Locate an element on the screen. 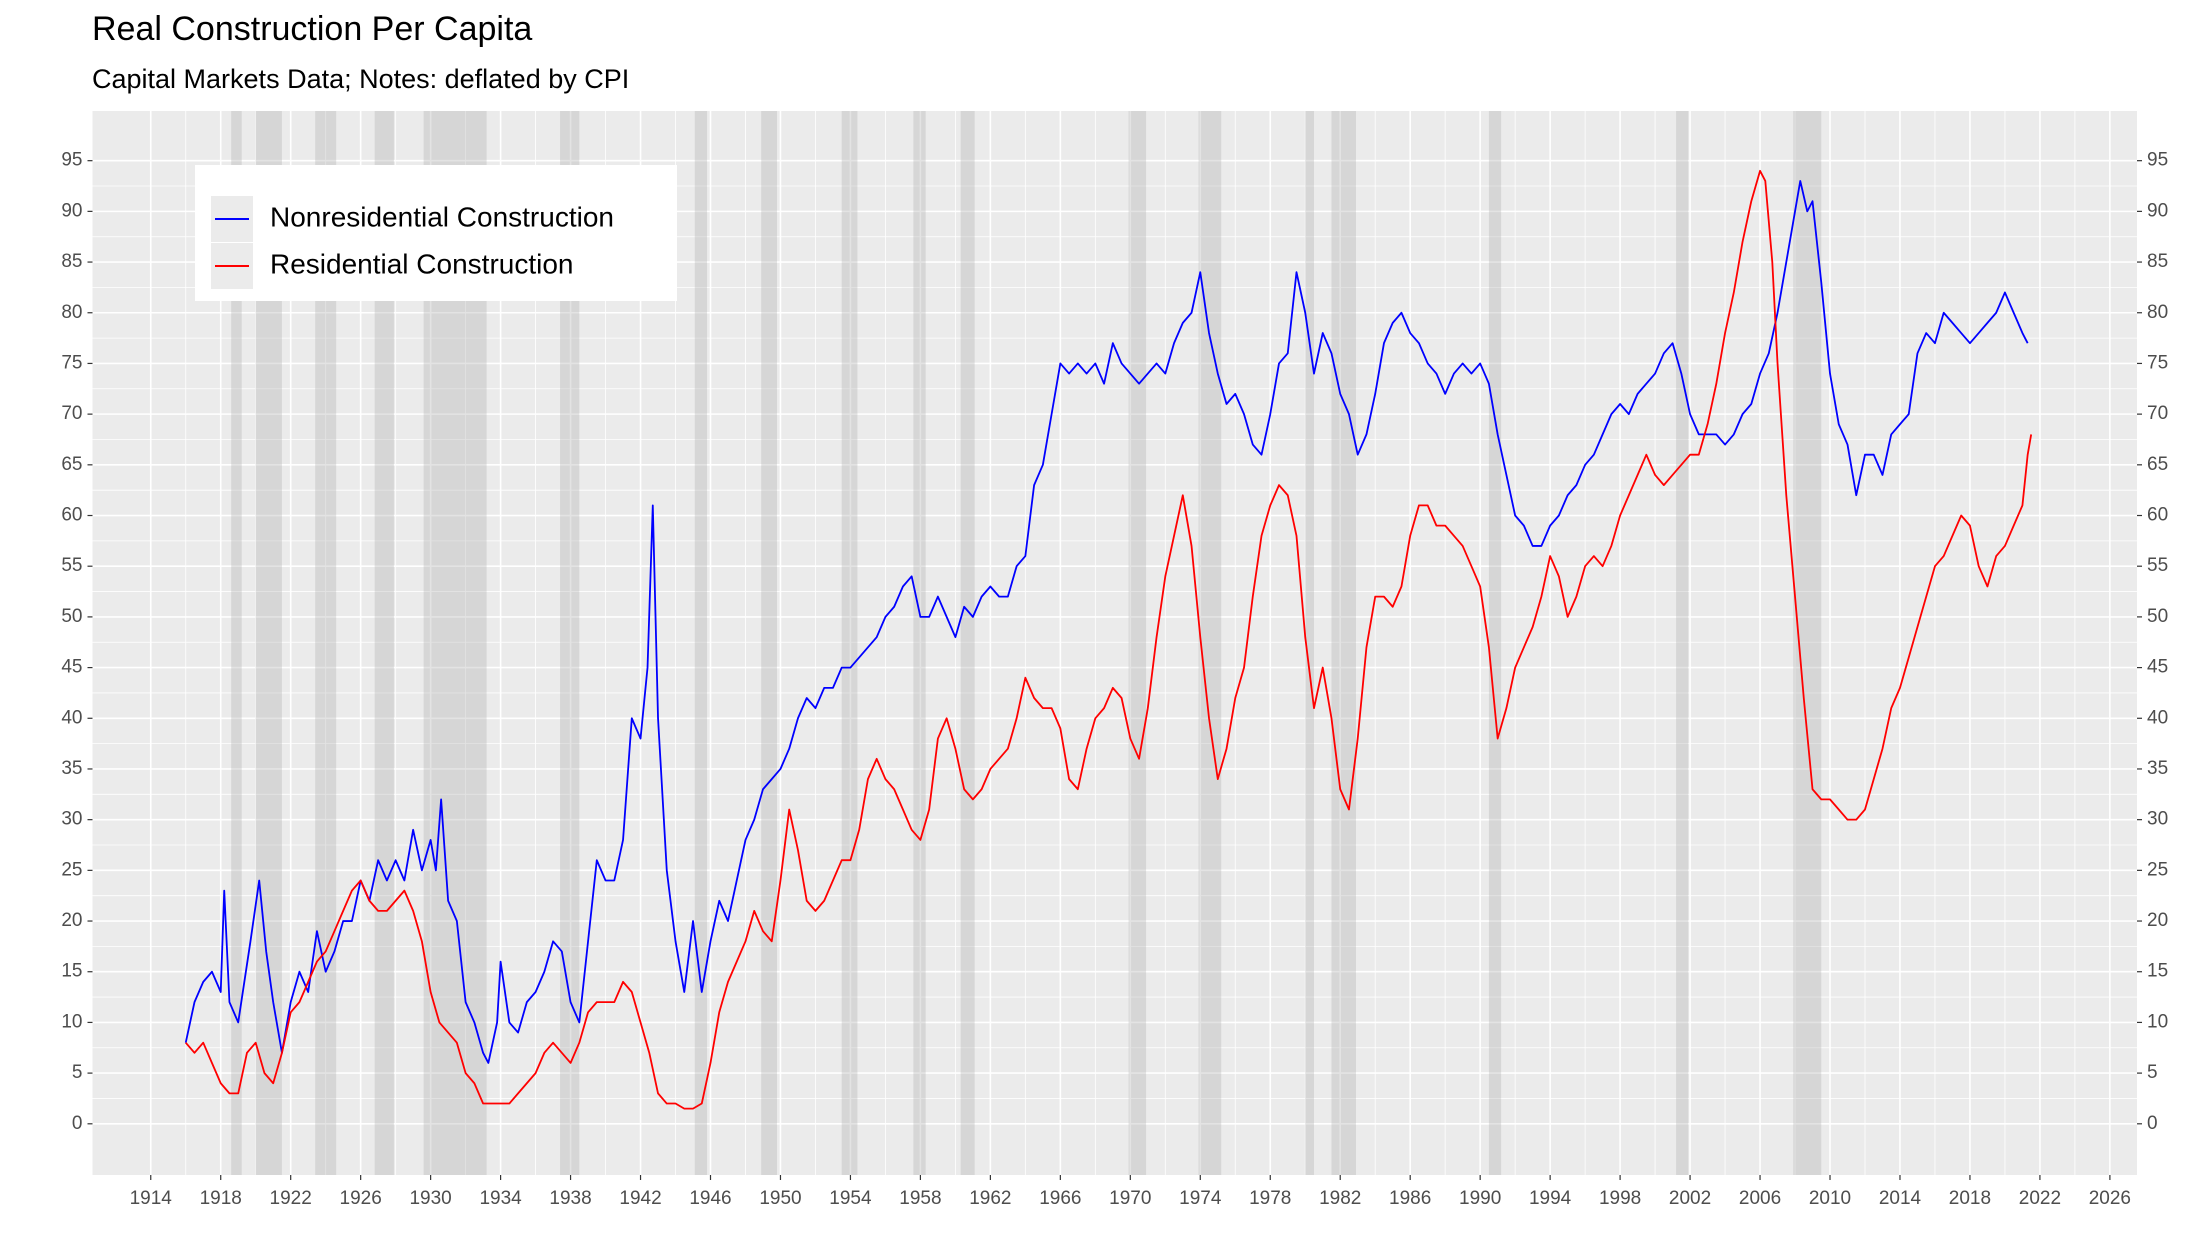  x-tick-label: 2010 is located at coordinates (1830, 1198).